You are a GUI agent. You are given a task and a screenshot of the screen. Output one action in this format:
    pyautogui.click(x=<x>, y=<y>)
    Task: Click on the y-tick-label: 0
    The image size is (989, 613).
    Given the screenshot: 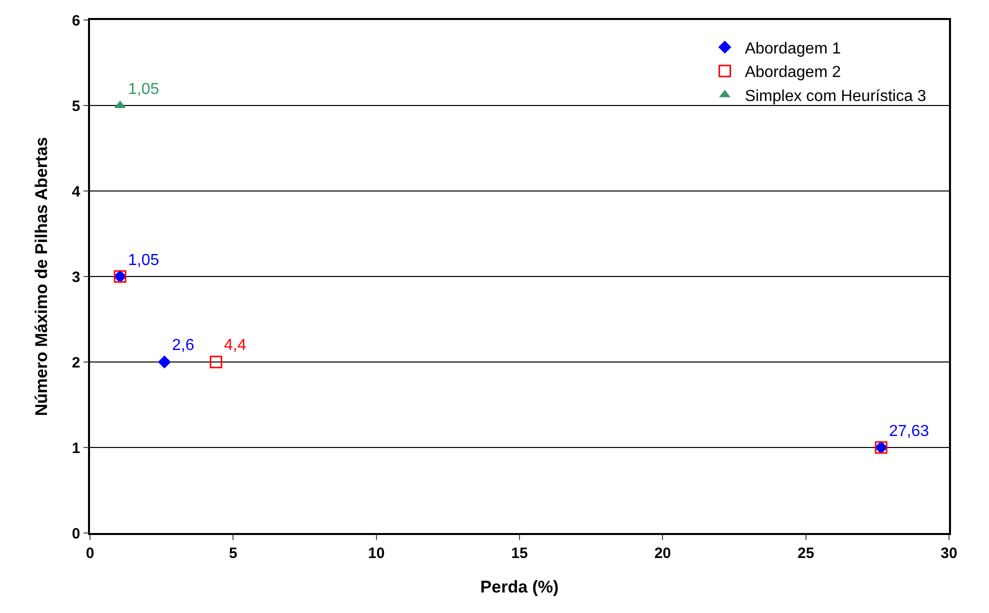 What is the action you would take?
    pyautogui.click(x=76, y=533)
    